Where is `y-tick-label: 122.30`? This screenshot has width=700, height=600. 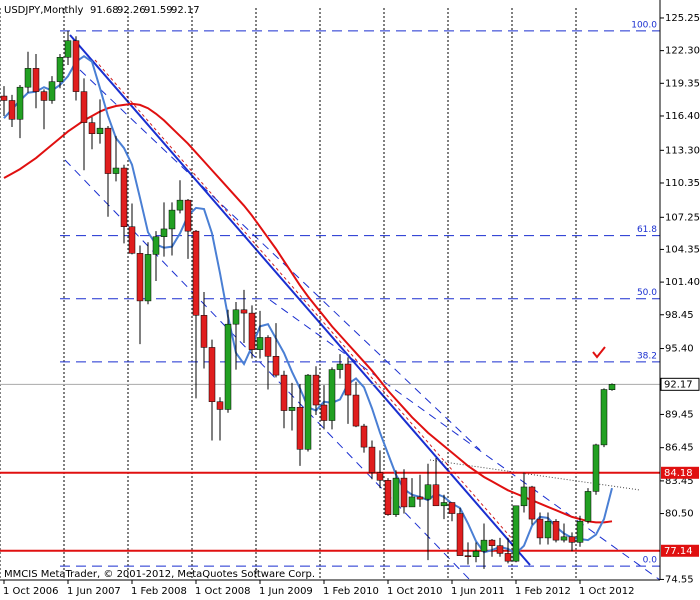
y-tick-label: 122.30 is located at coordinates (682, 51).